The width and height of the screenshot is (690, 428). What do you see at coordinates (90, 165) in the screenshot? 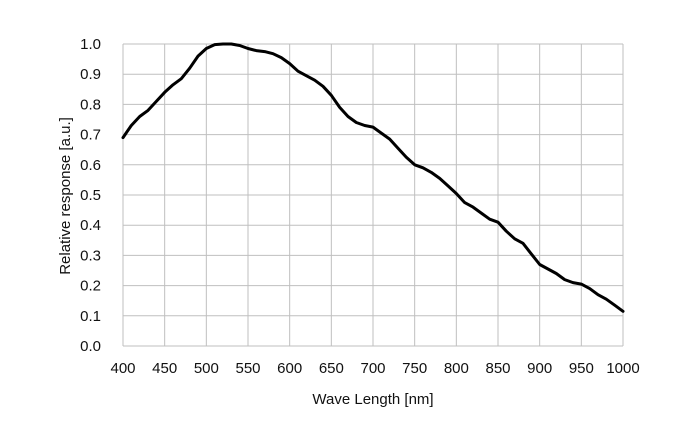
I see `y-tick-label: 0.6` at bounding box center [90, 165].